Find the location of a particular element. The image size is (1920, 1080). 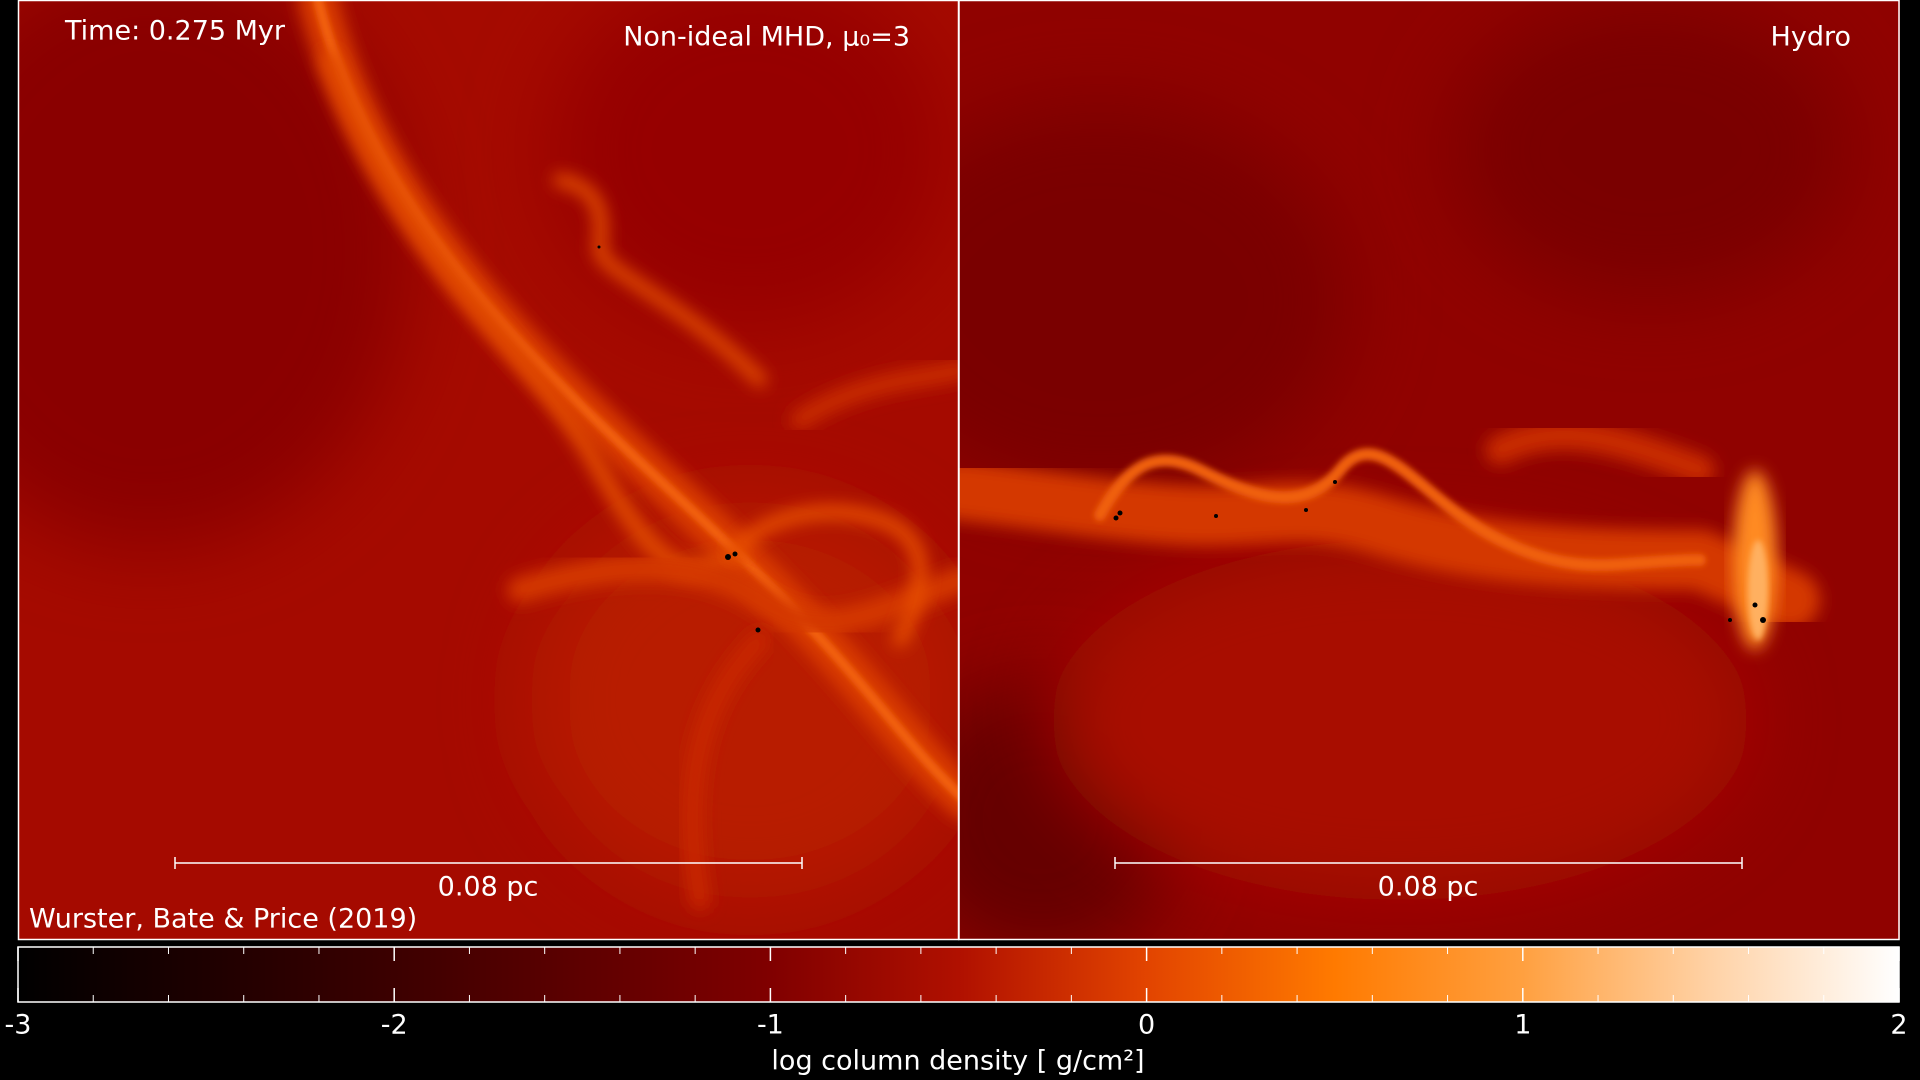

tick-label: -3 is located at coordinates (18, 1025).